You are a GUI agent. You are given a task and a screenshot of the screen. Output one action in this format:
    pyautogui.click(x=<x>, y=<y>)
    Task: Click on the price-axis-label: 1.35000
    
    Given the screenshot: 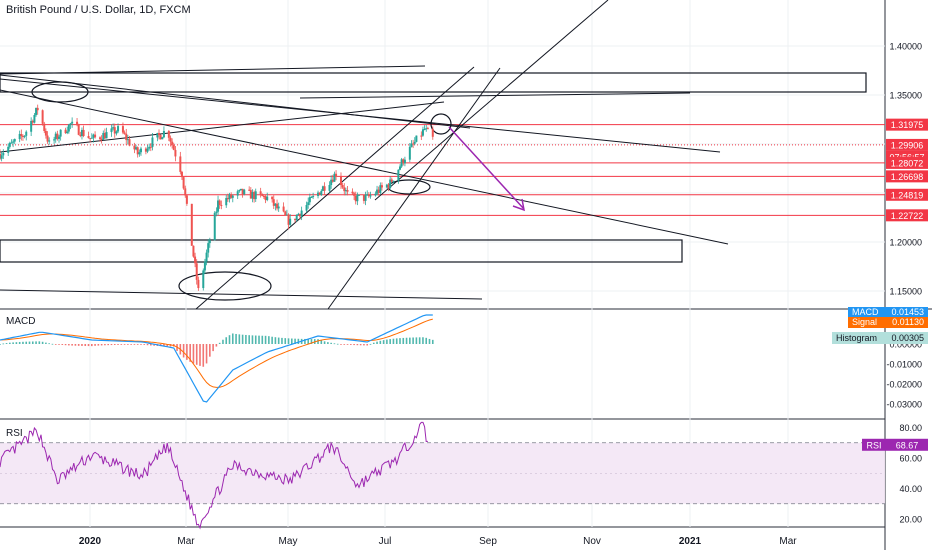 What is the action you would take?
    pyautogui.click(x=905, y=96)
    